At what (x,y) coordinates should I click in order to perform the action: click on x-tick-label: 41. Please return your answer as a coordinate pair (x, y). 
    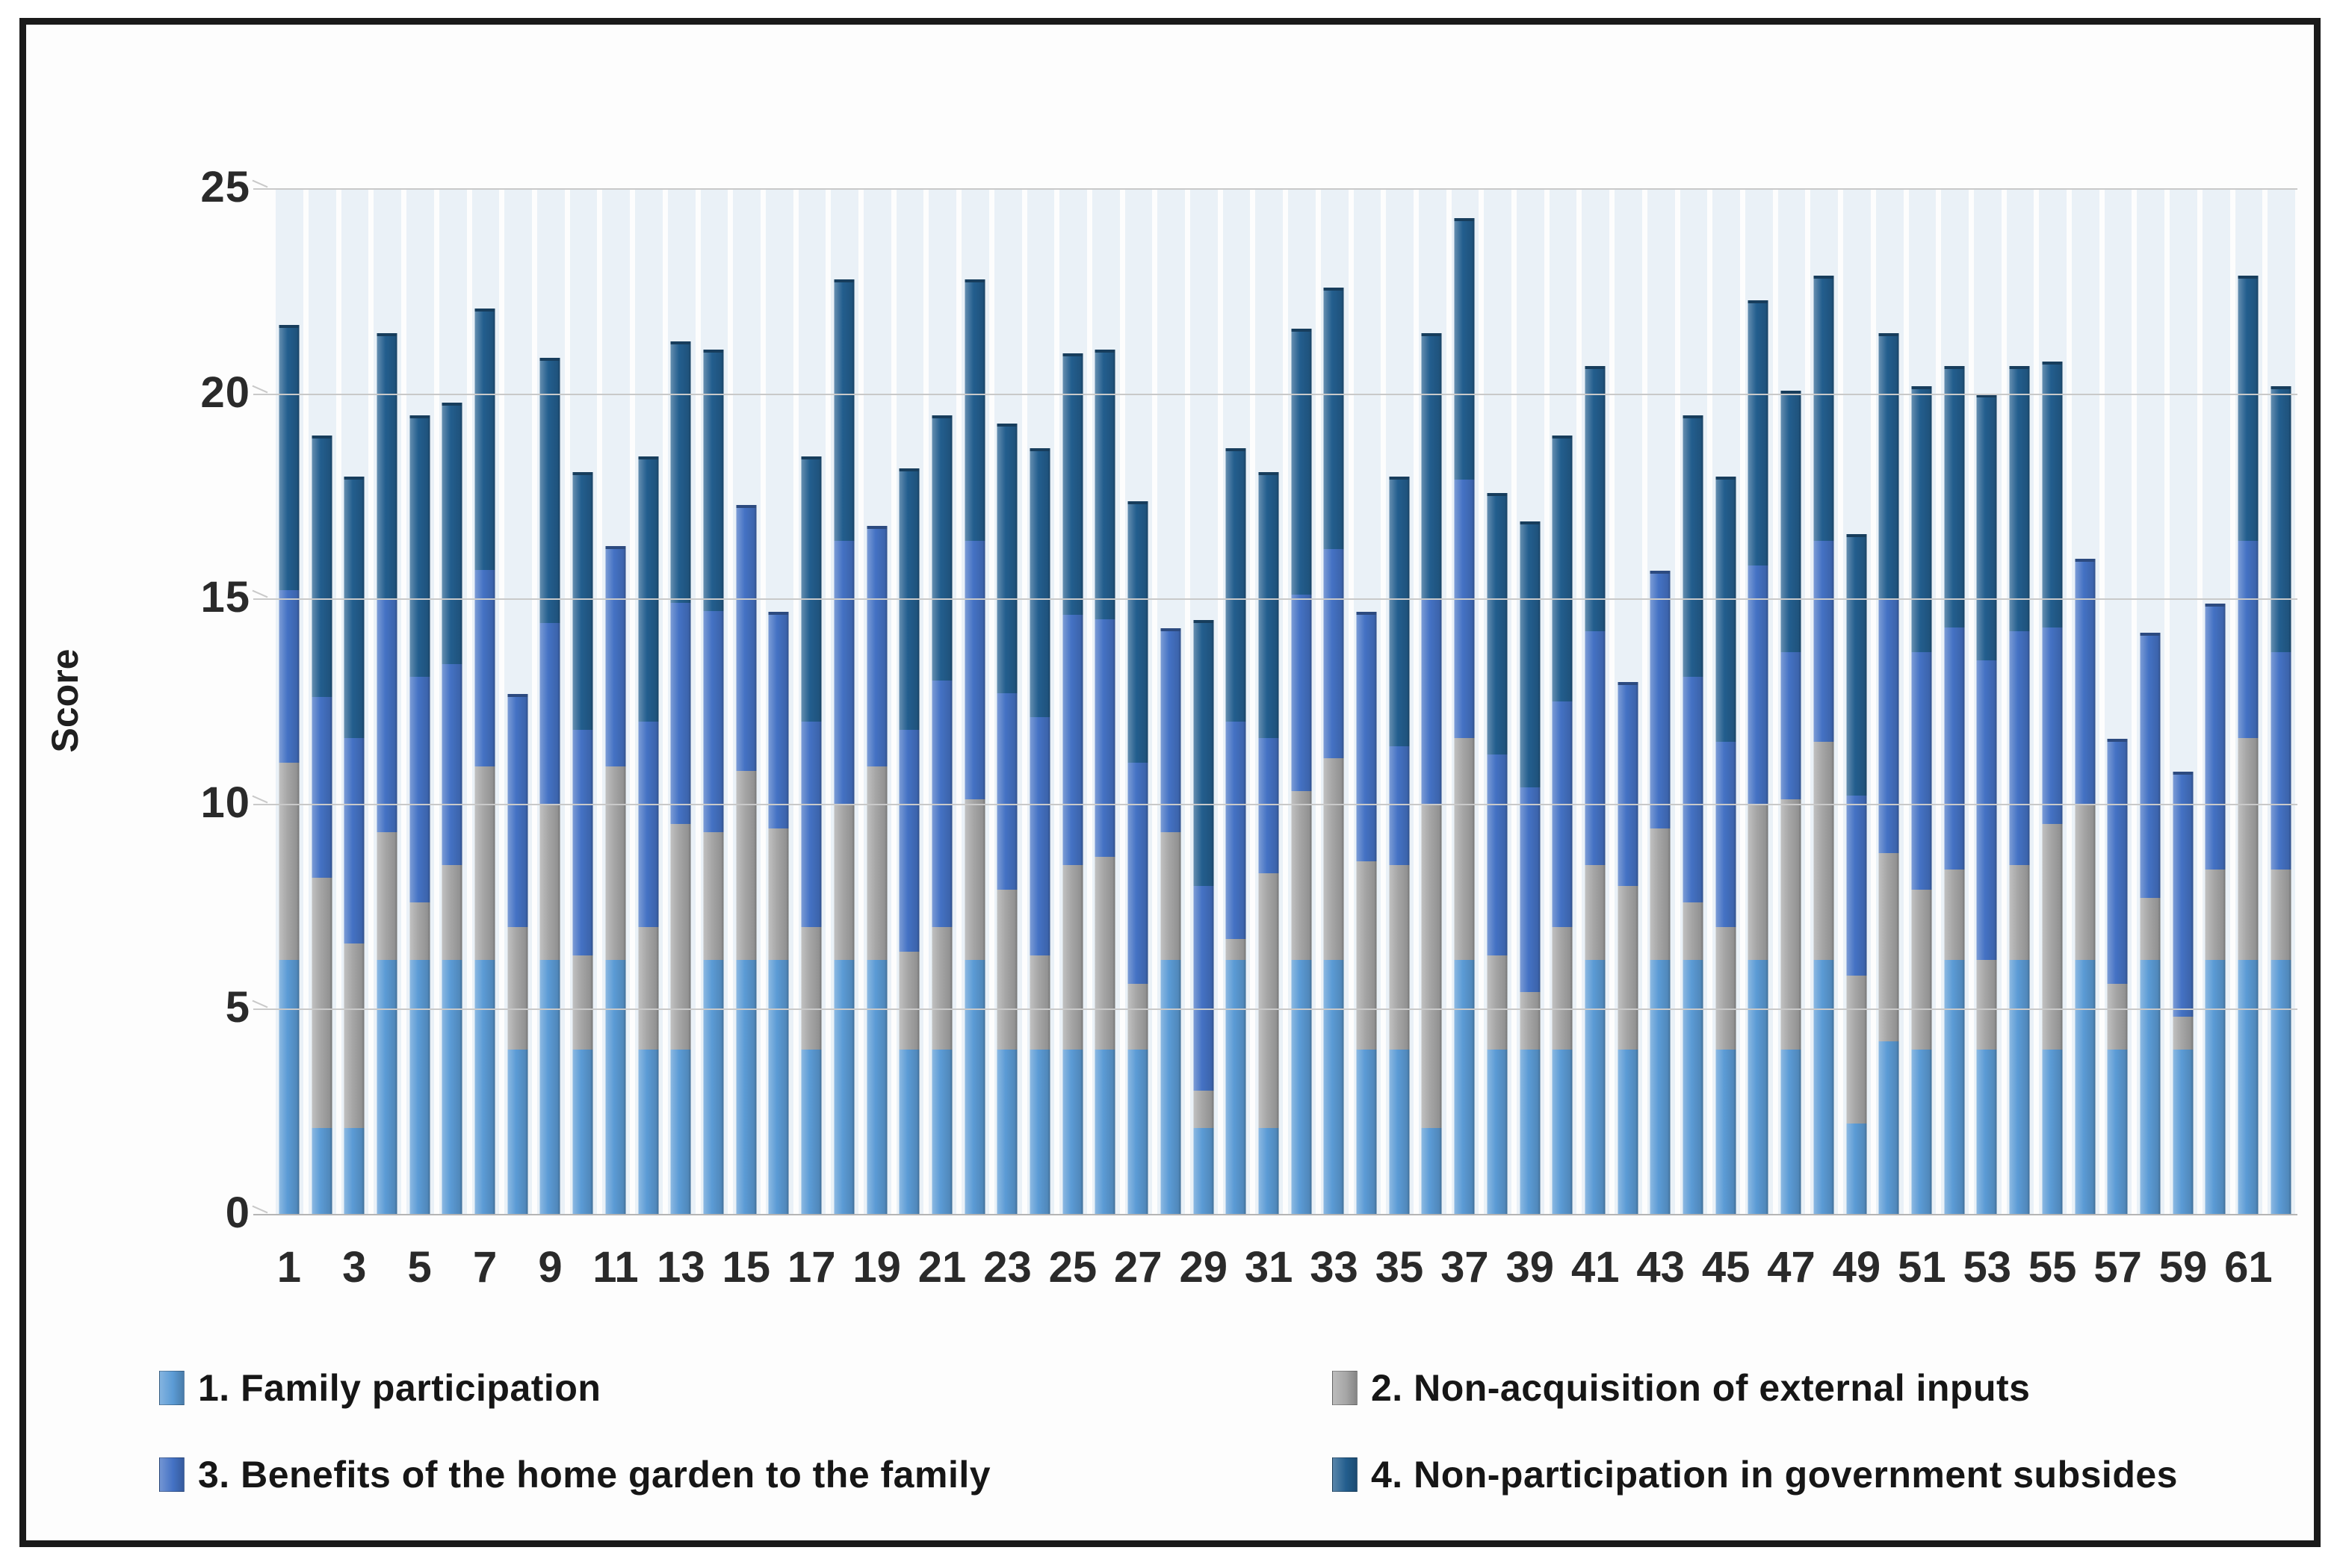
    Looking at the image, I should click on (1595, 1267).